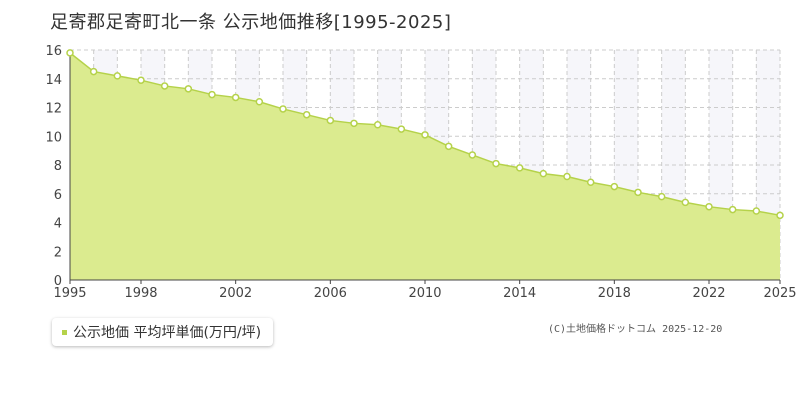 This screenshot has width=800, height=400. I want to click on copyright-text: (C)土地価格ドットコム 2025-12-20, so click(635, 329).